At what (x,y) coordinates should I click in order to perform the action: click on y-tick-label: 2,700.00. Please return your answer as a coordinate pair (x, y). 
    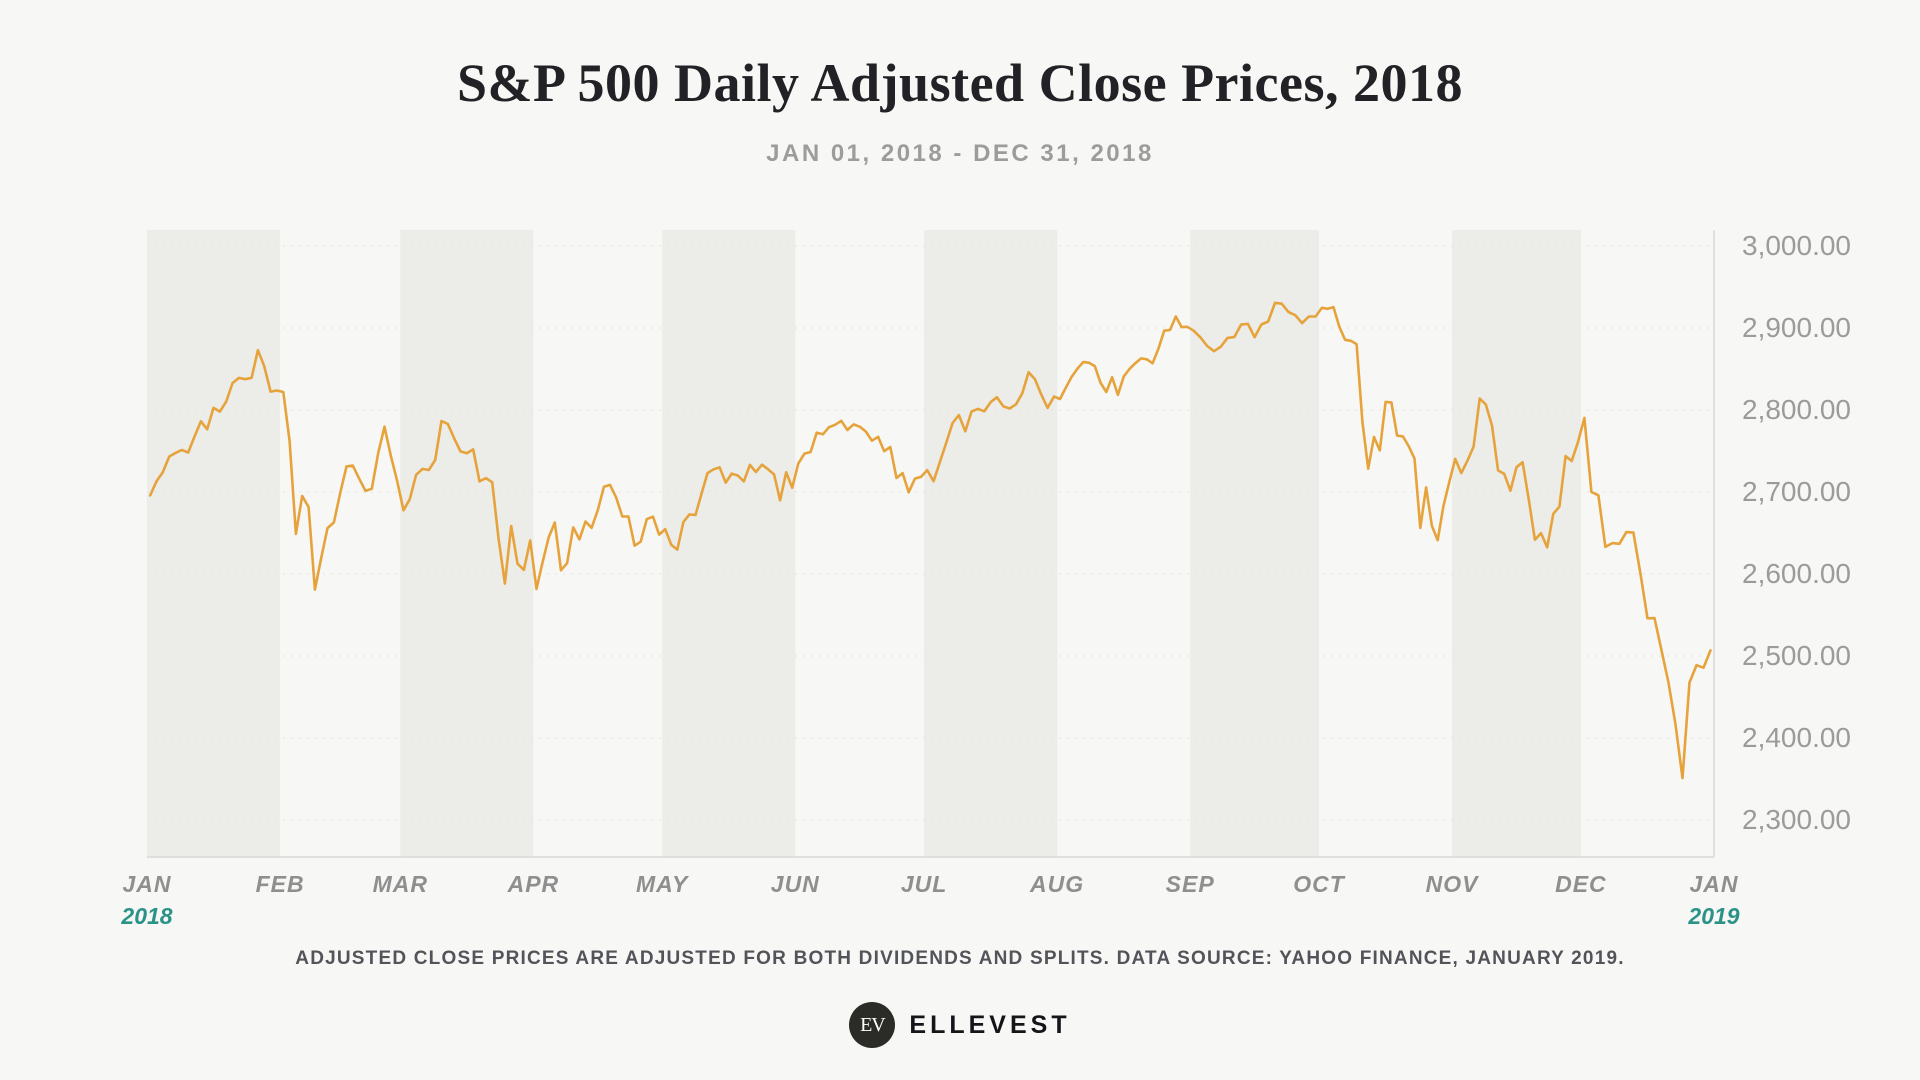
    Looking at the image, I should click on (1796, 491).